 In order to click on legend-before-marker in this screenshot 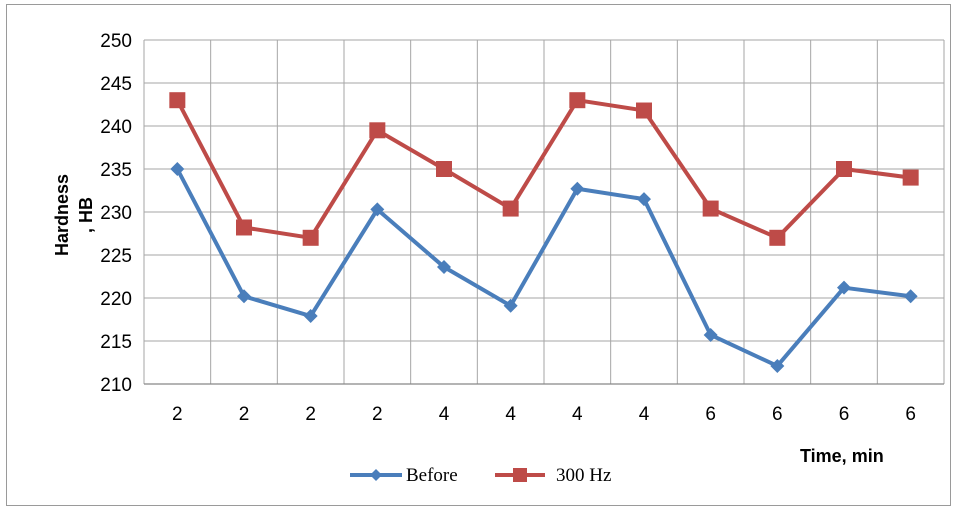, I will do `click(376, 475)`.